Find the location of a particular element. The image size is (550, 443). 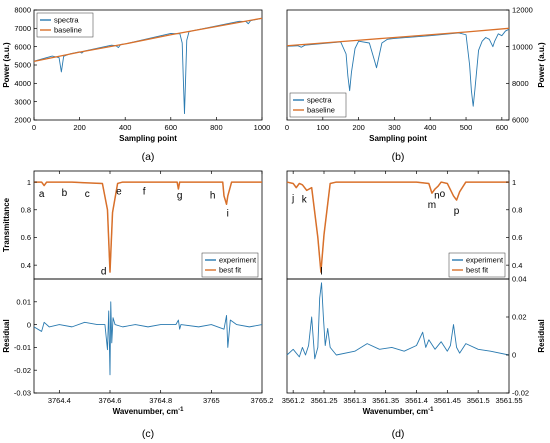

plot-c-ylabel-top: Transmittance is located at coordinates (6, 224).